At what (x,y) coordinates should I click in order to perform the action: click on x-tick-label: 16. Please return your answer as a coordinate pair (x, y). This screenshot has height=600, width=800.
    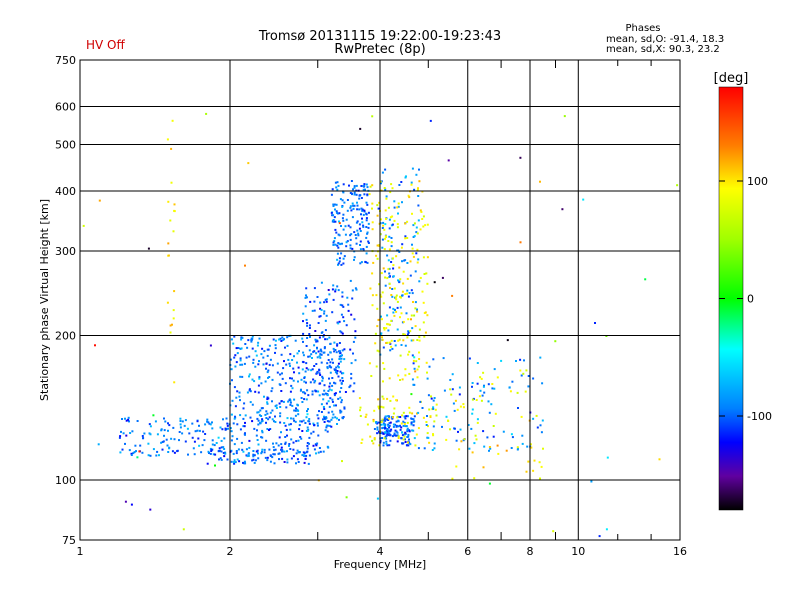
    Looking at the image, I should click on (680, 551).